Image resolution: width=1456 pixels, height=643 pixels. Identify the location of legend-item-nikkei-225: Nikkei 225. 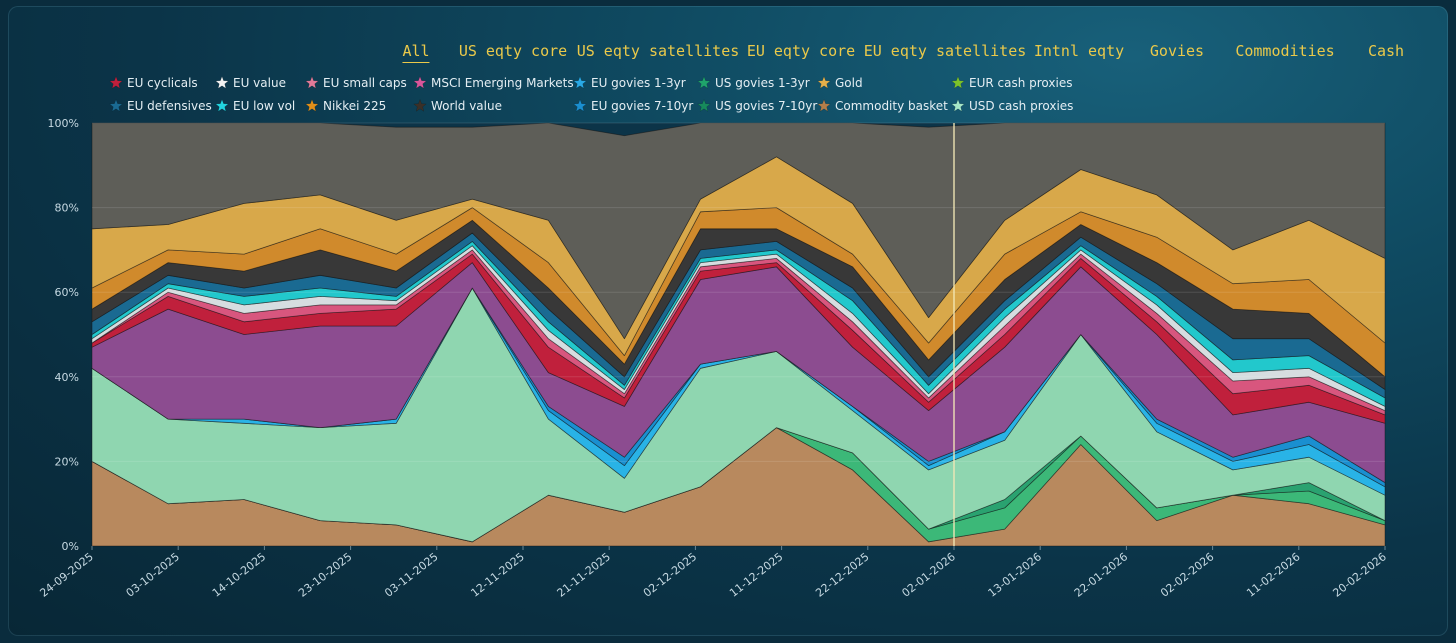
(345, 105).